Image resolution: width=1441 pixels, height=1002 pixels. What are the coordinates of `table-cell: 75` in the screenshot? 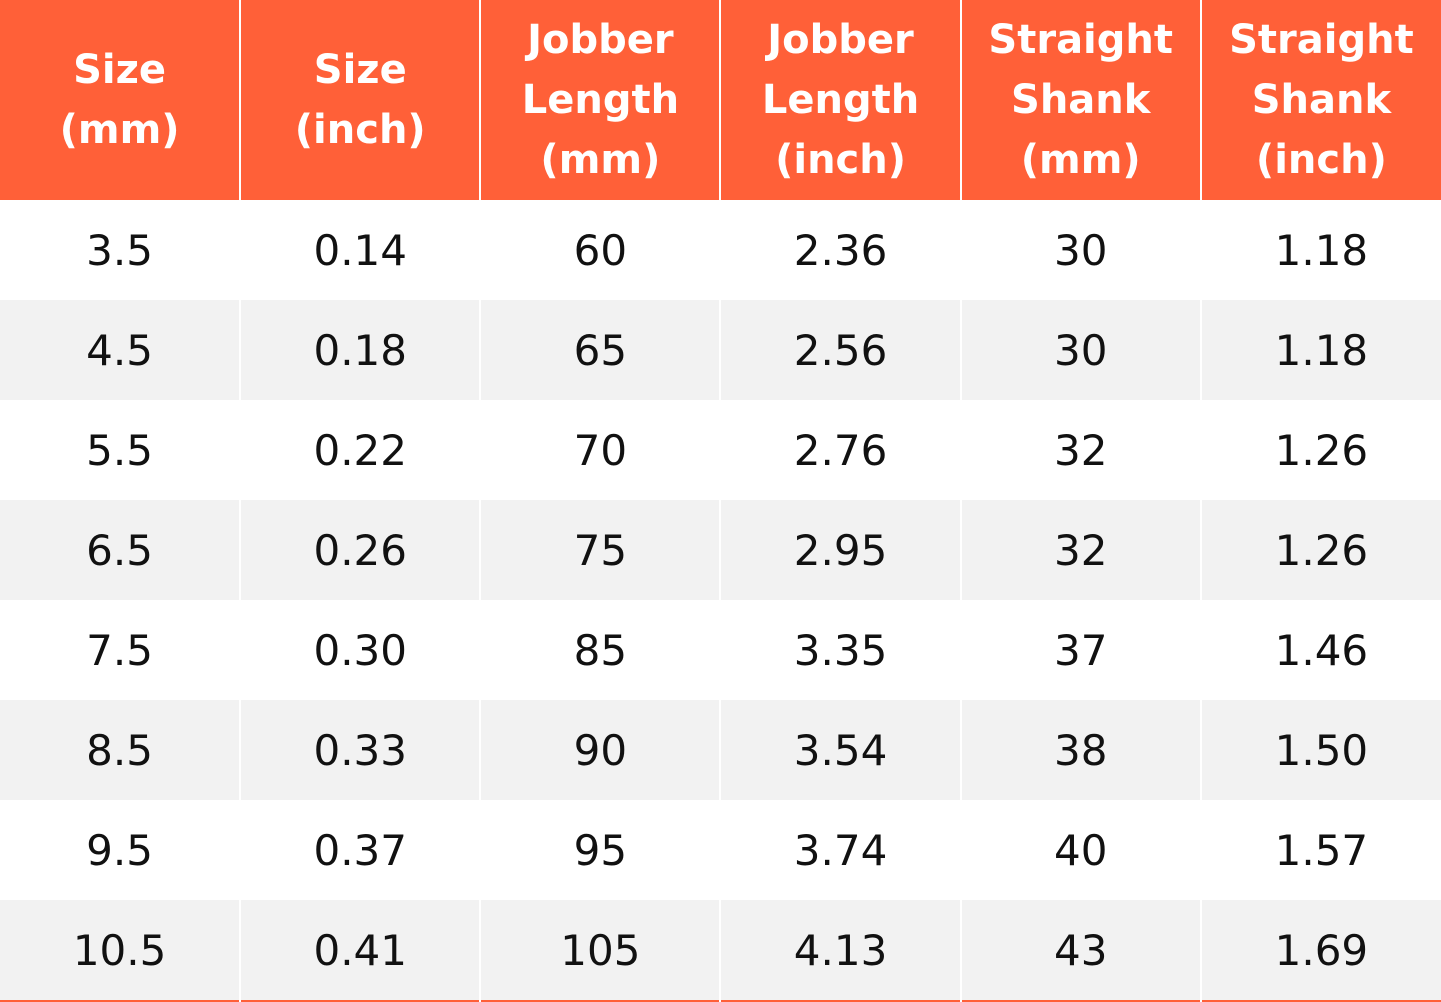 It's located at (600, 550).